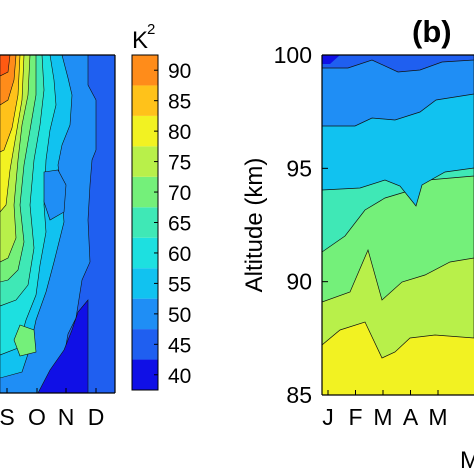 This screenshot has height=474, width=474. Describe the element at coordinates (179, 163) in the screenshot. I see `colorbar-tick-label: 75` at that location.